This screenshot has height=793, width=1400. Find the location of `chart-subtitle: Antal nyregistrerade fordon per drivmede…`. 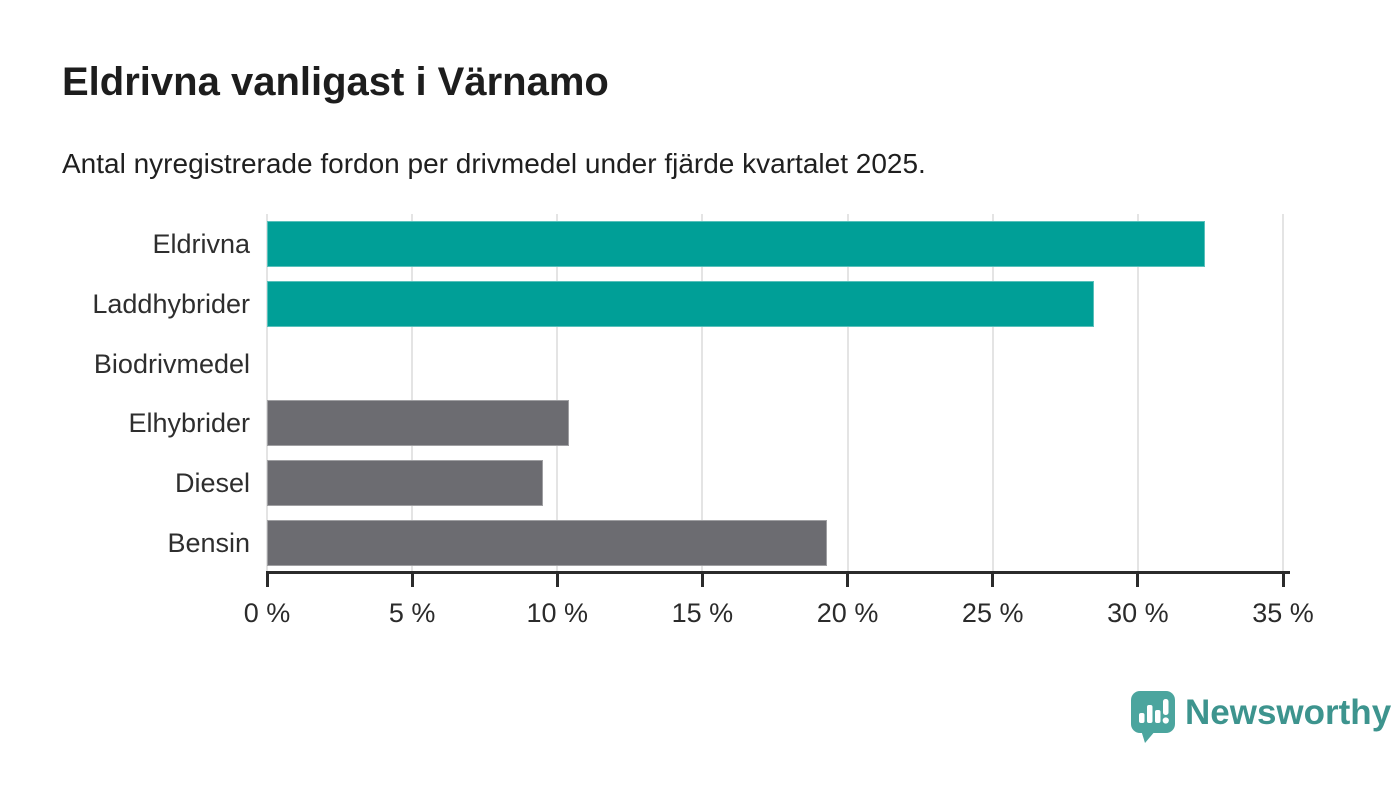

chart-subtitle: Antal nyregistrerade fordon per drivmede… is located at coordinates (494, 163).